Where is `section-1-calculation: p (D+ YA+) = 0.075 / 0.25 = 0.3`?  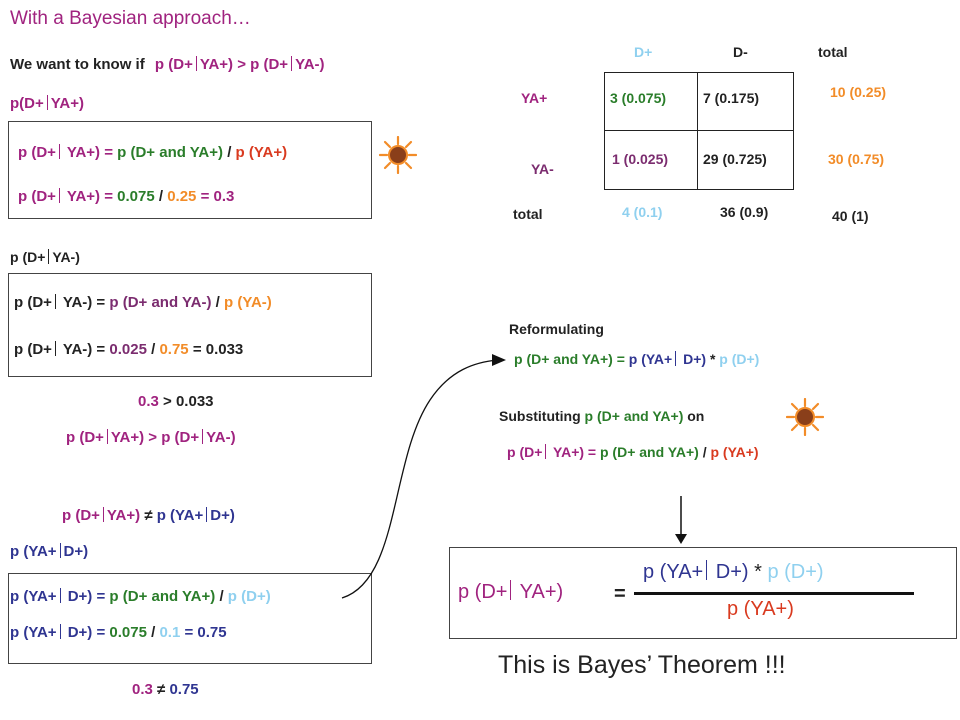 section-1-calculation: p (D+ YA+) = 0.075 / 0.25 = 0.3 is located at coordinates (126, 196).